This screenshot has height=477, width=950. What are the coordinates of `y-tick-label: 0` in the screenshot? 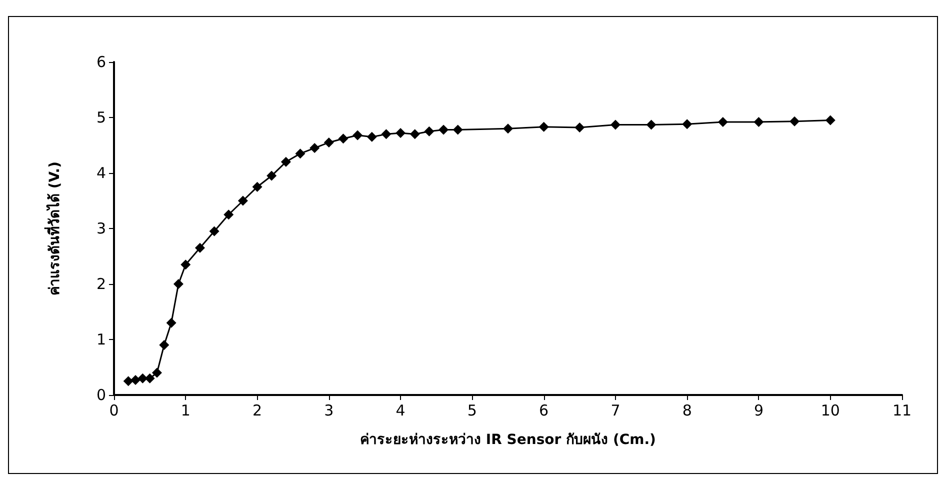 It's located at (101, 395).